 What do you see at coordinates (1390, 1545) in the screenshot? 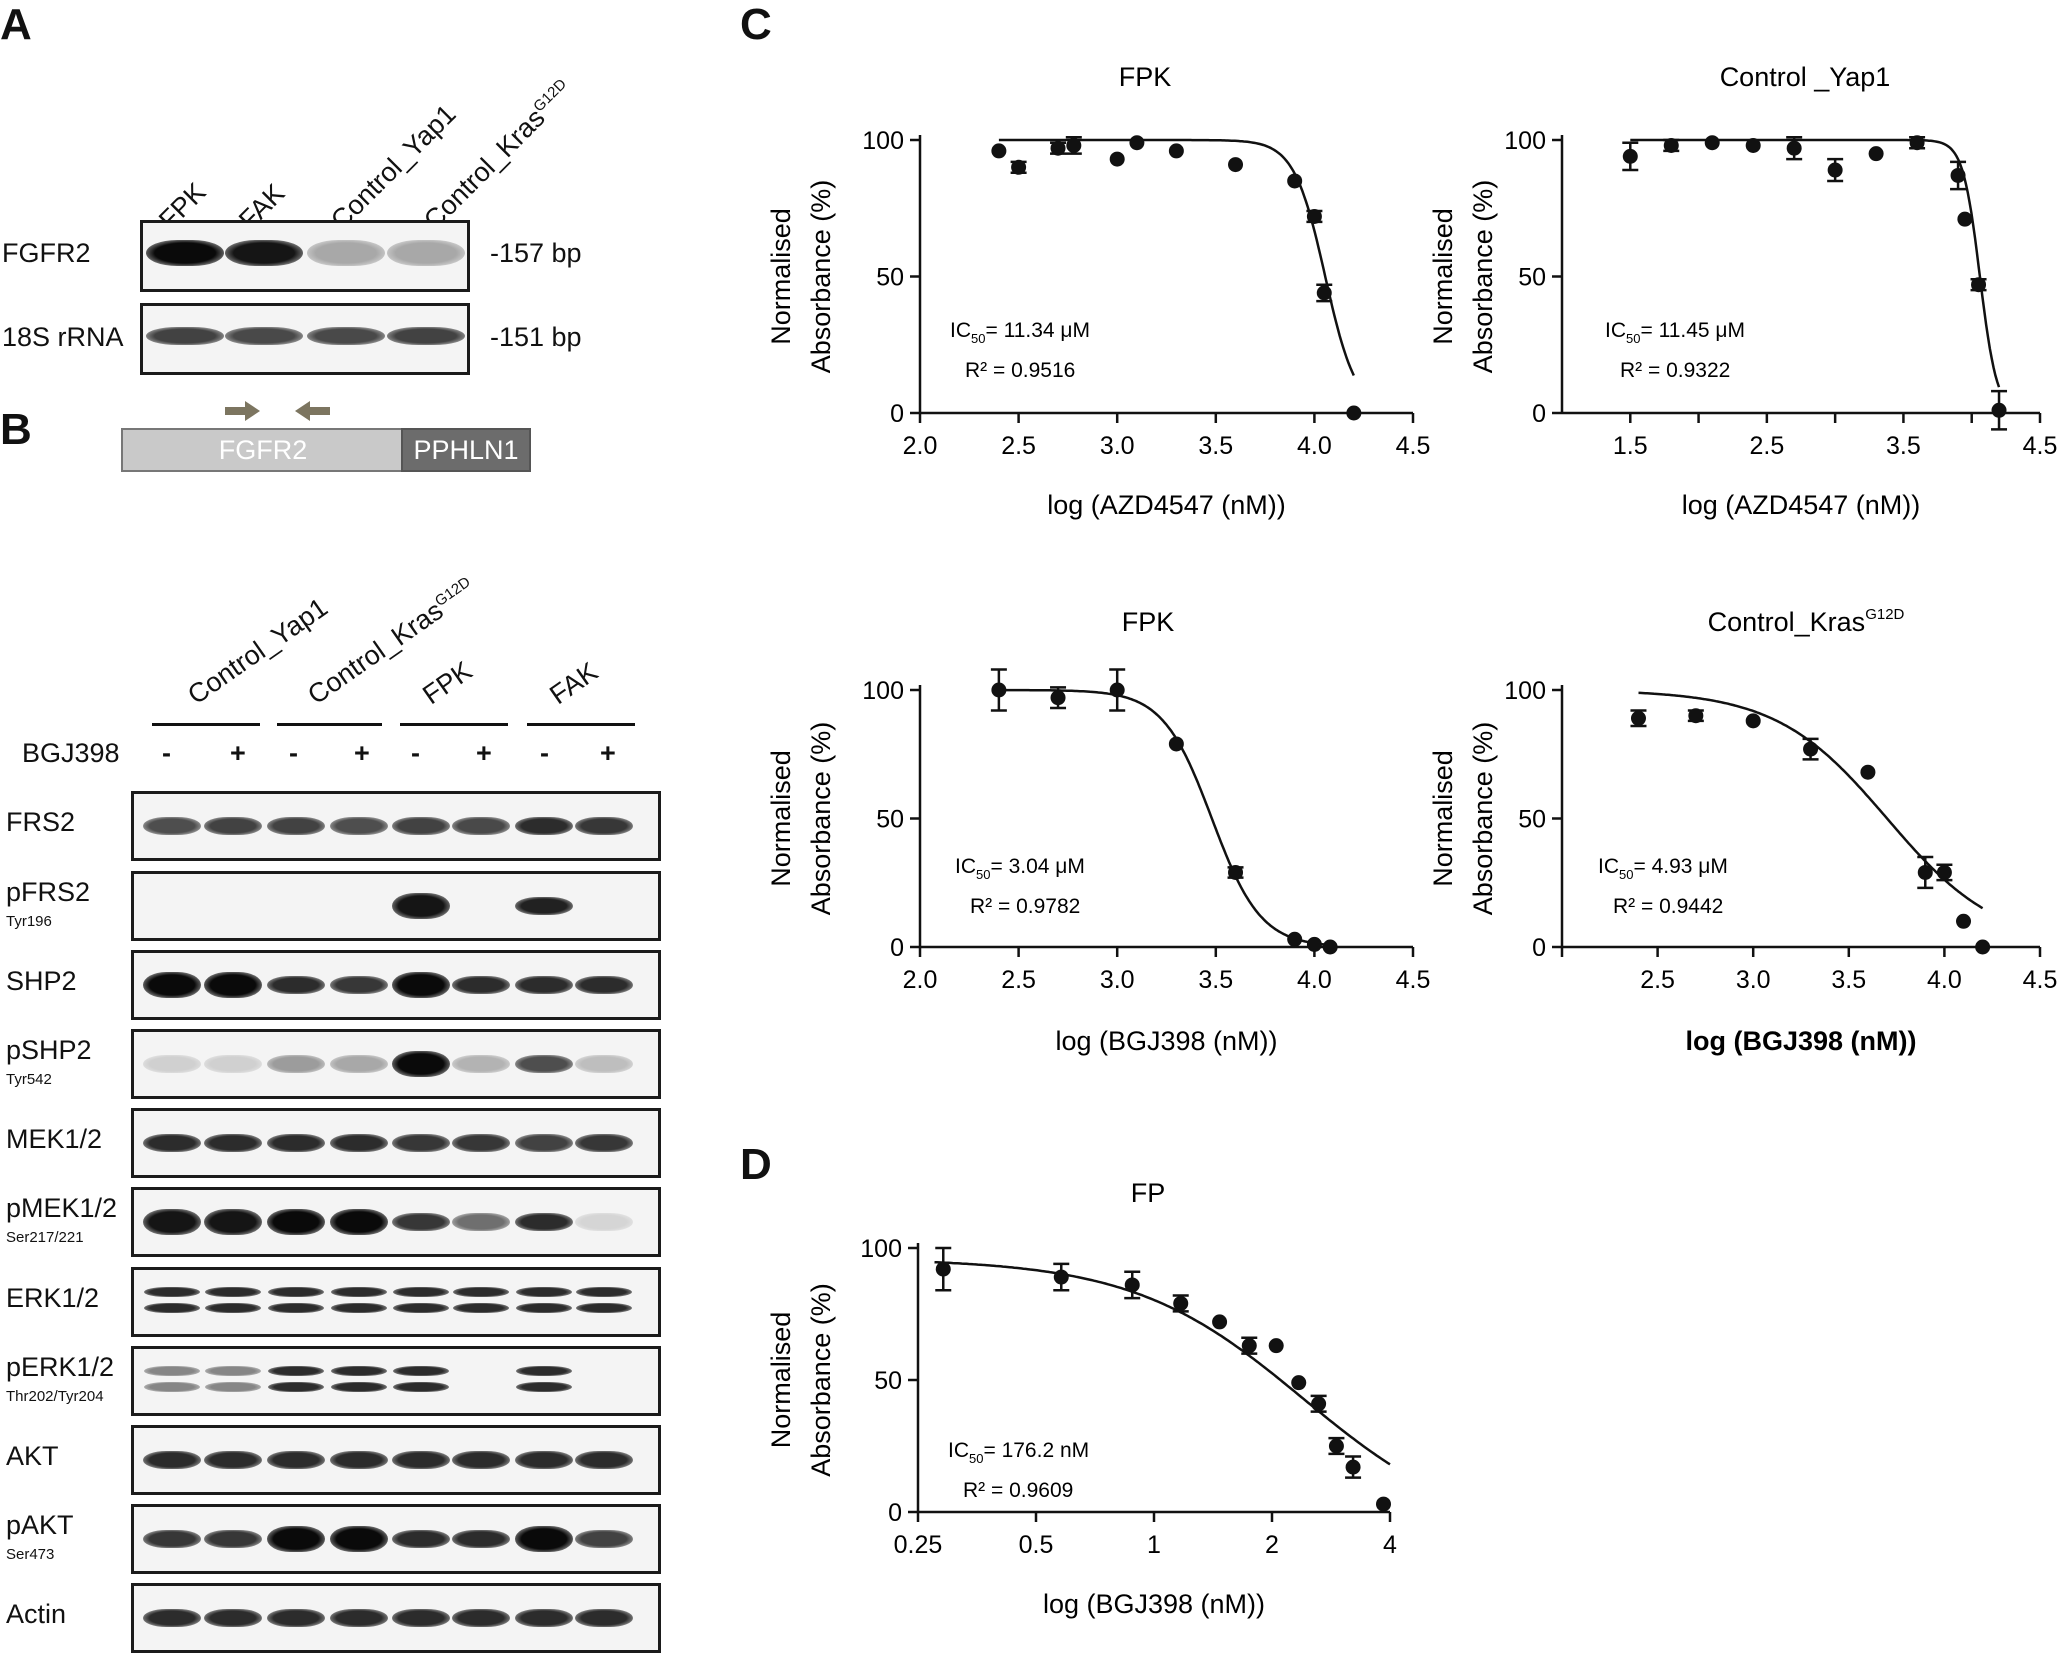
I see `x-tick-label: 4` at bounding box center [1390, 1545].